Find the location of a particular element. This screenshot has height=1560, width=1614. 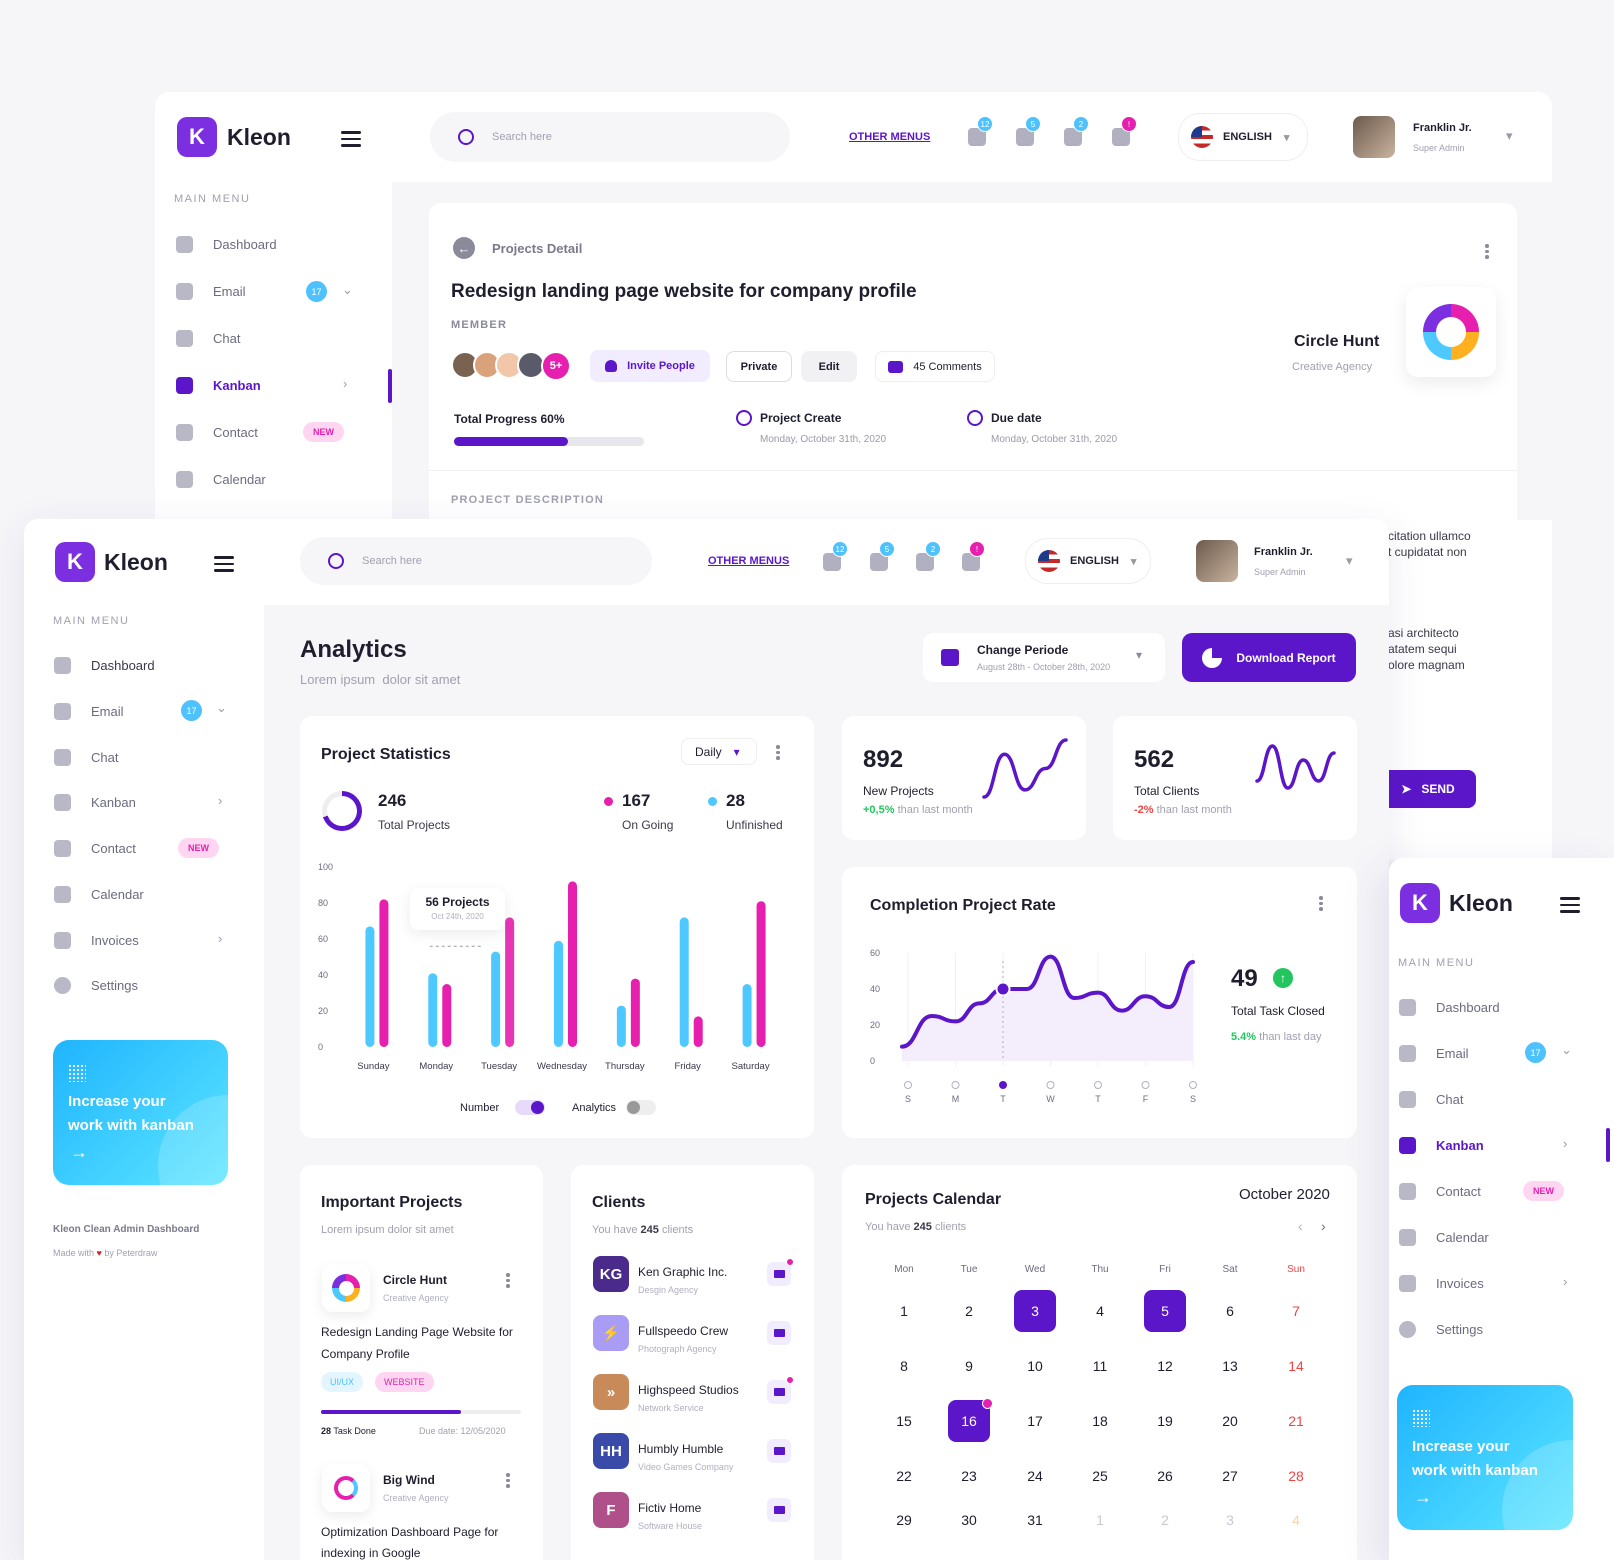

calendar-day: 19 is located at coordinates (1165, 1421).